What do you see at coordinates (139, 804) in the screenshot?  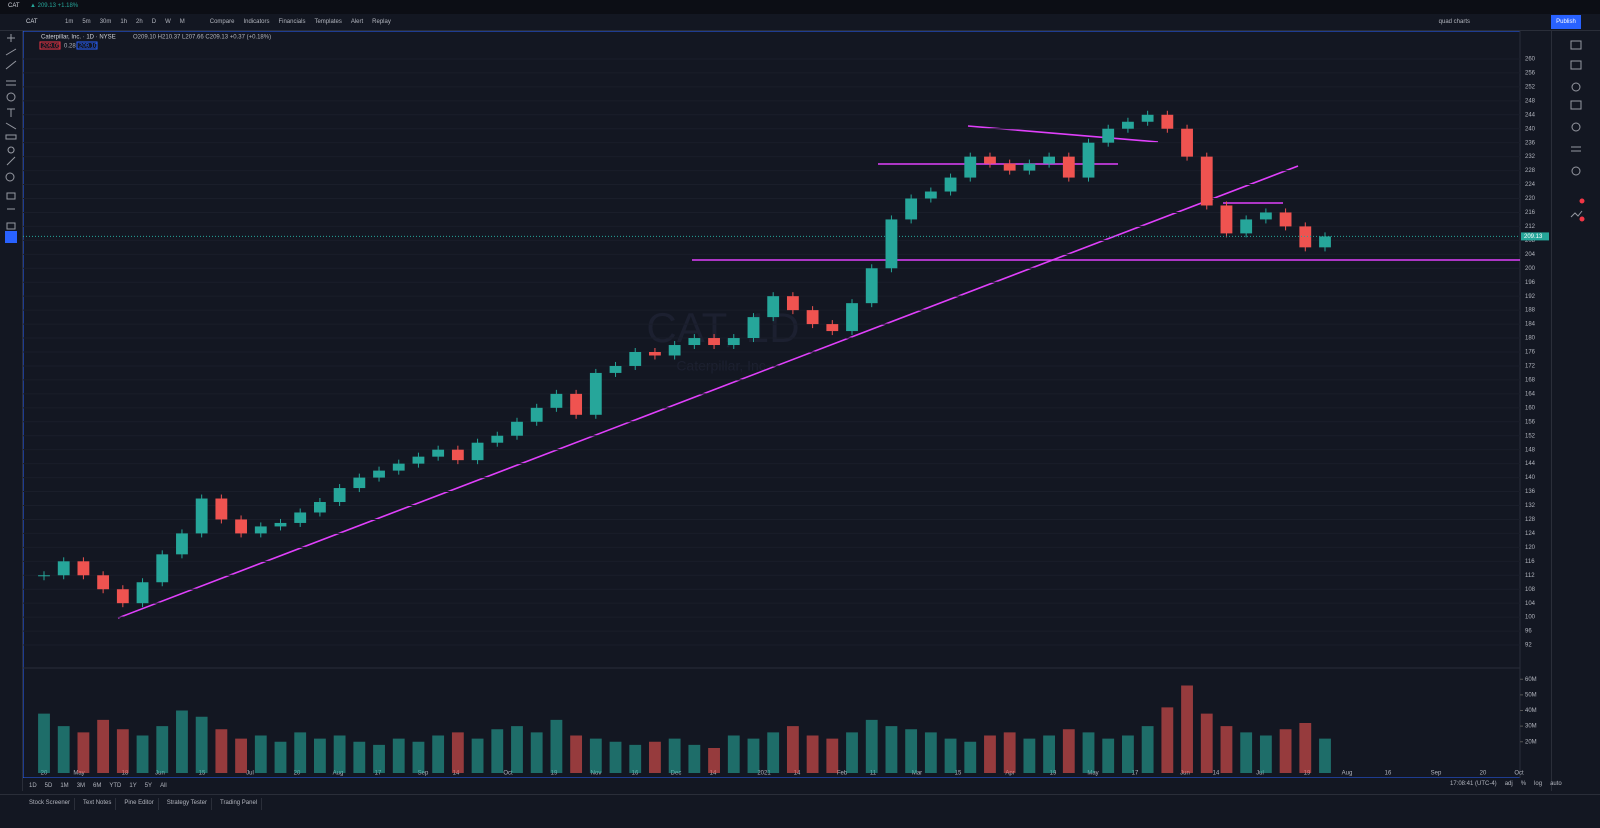 I see `bottom-tab: Pine Editor` at bounding box center [139, 804].